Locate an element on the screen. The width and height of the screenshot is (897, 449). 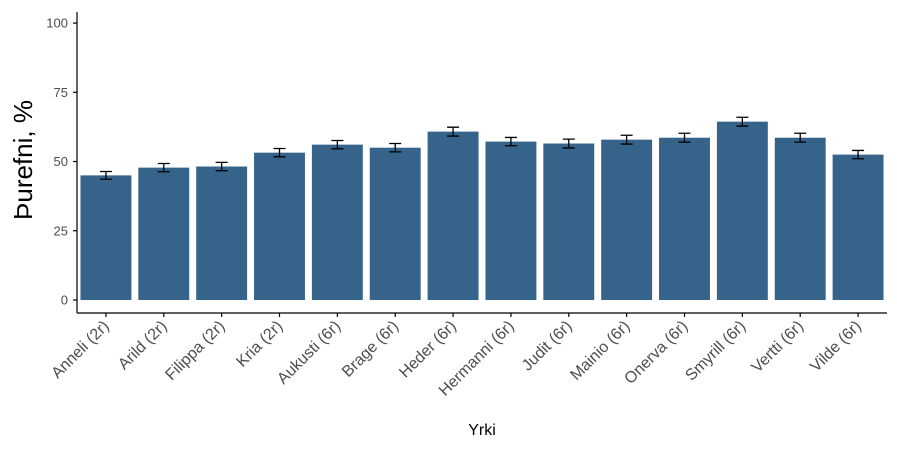
x-tick-label: Onerva (6r) is located at coordinates (656, 353).